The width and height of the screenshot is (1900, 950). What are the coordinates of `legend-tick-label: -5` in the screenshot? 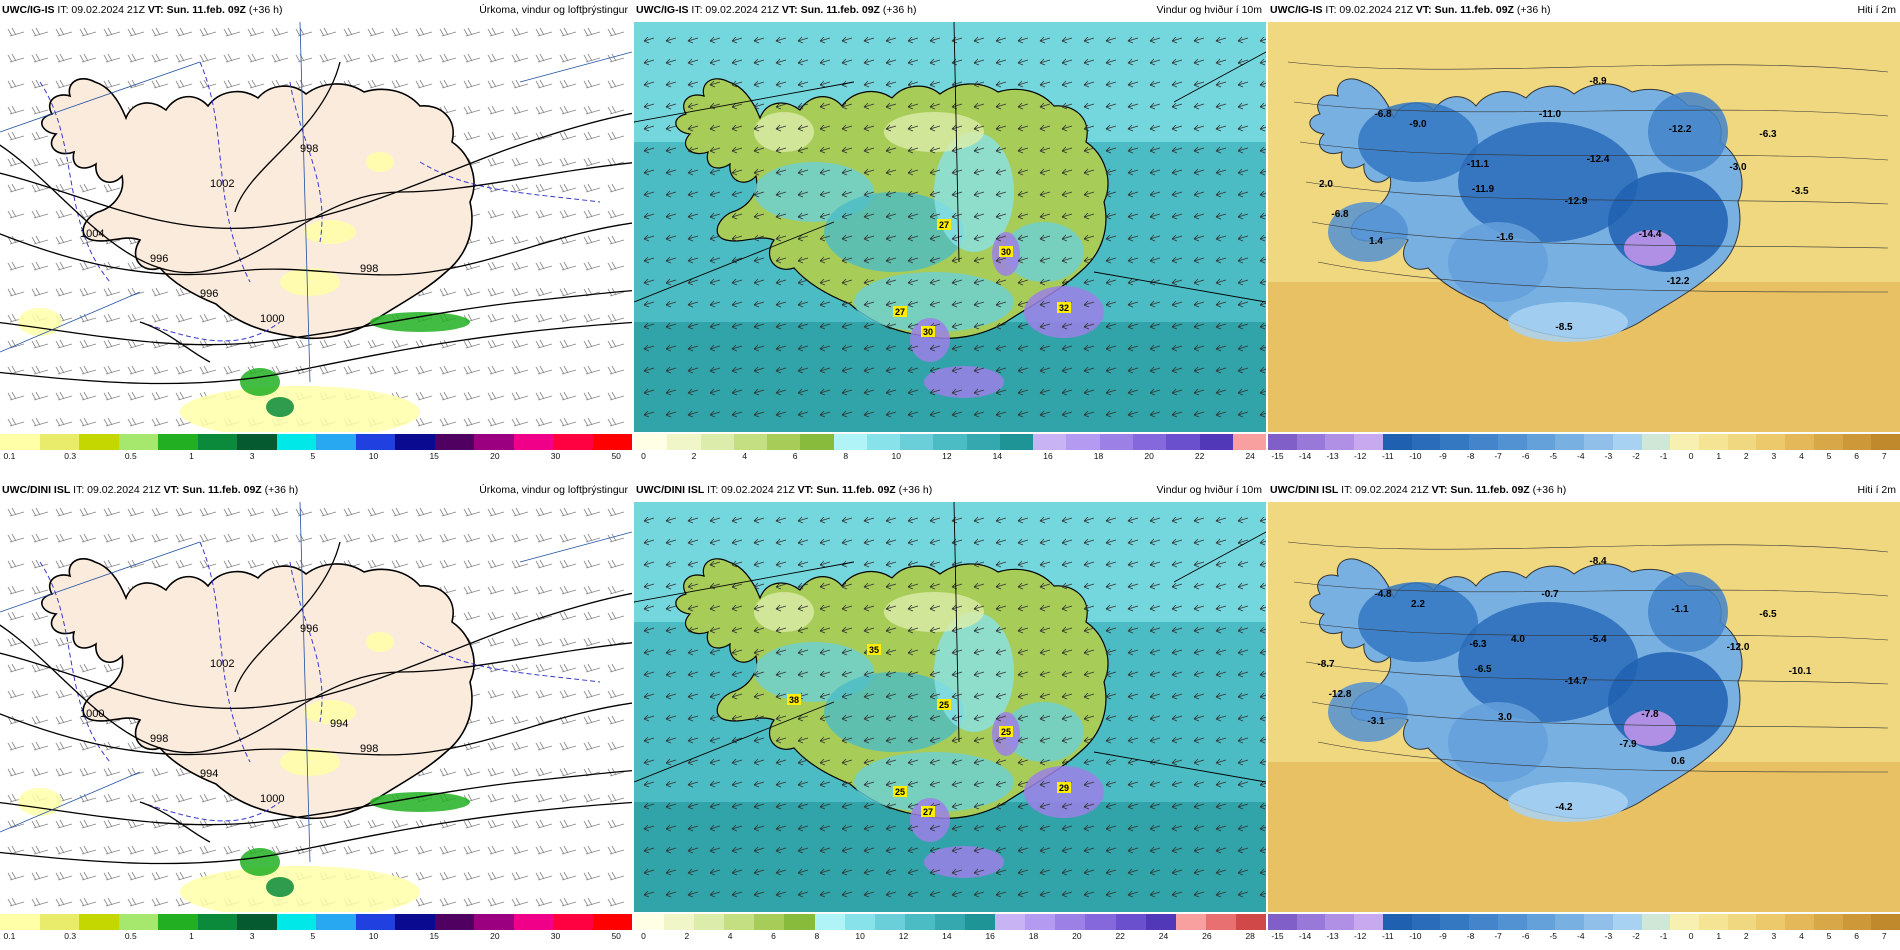 It's located at (1553, 936).